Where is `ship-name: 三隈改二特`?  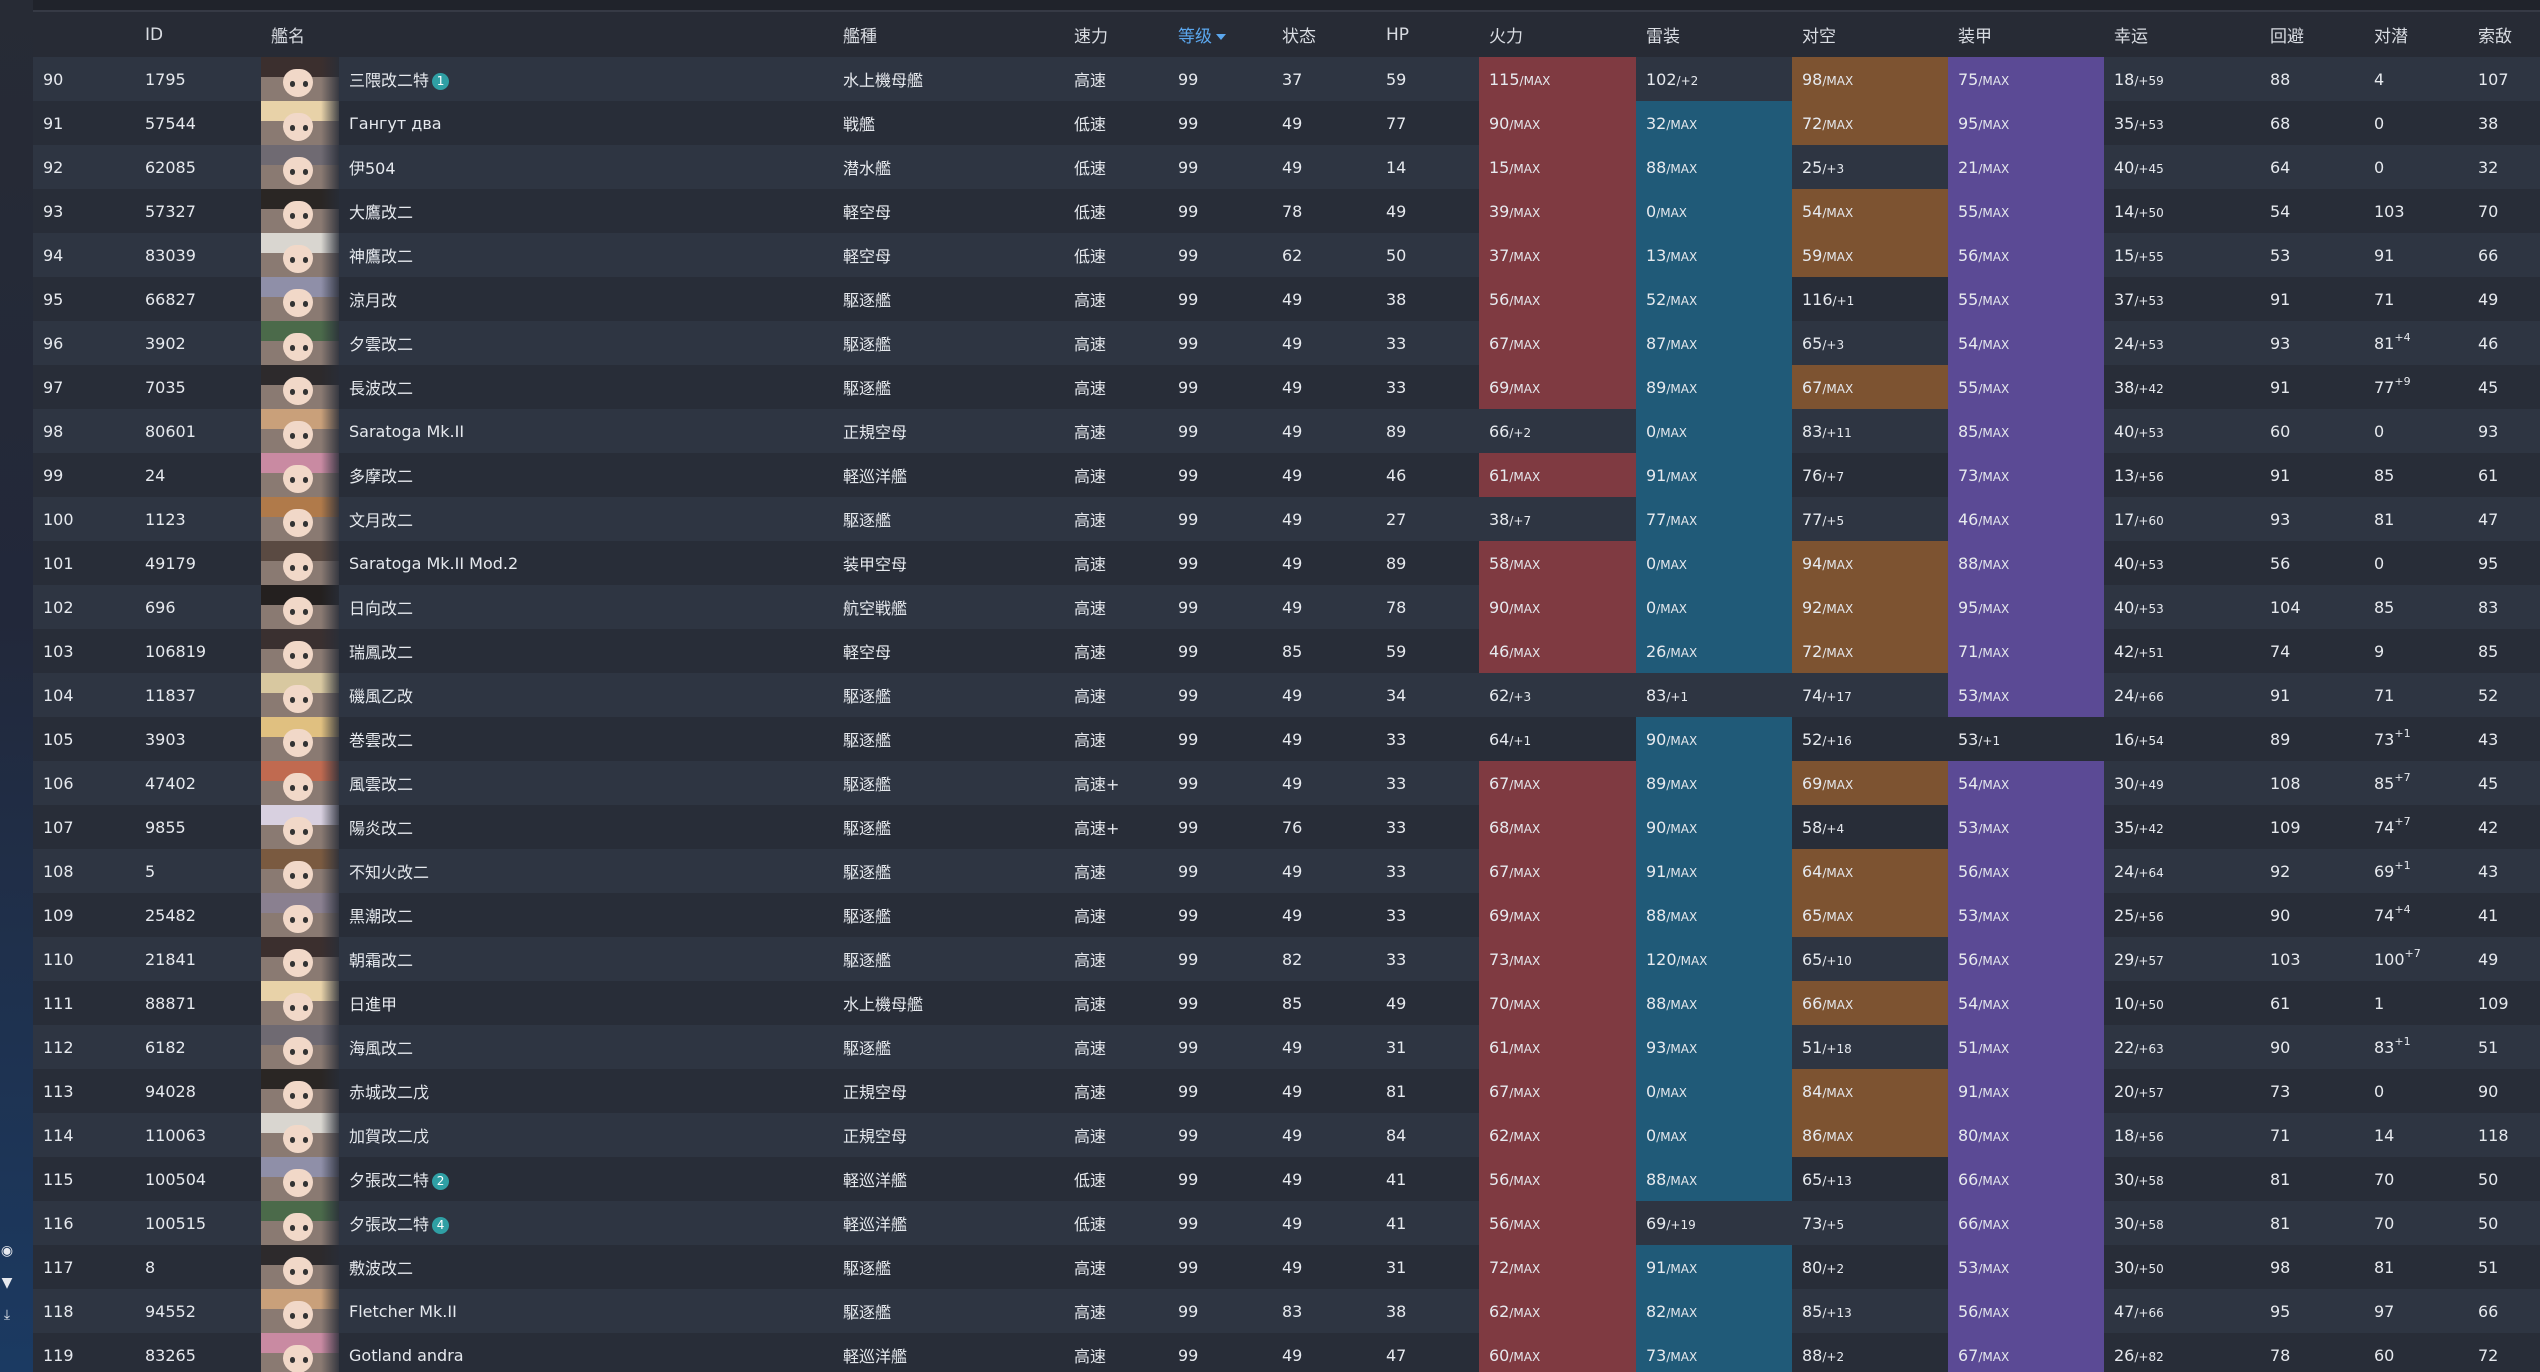
ship-name: 三隈改二特 is located at coordinates (389, 80).